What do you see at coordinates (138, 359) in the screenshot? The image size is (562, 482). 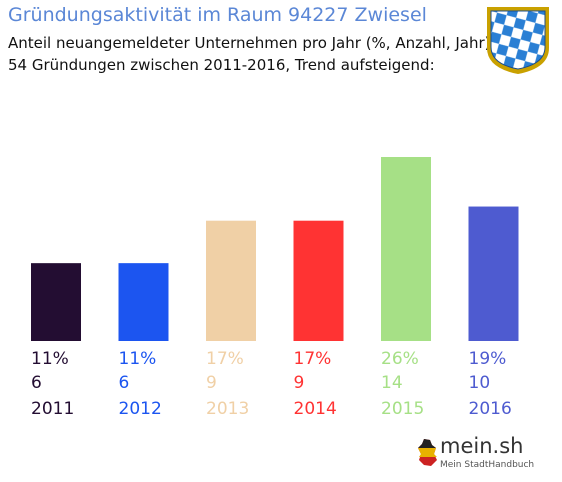 I see `percent-label-2012: 11%` at bounding box center [138, 359].